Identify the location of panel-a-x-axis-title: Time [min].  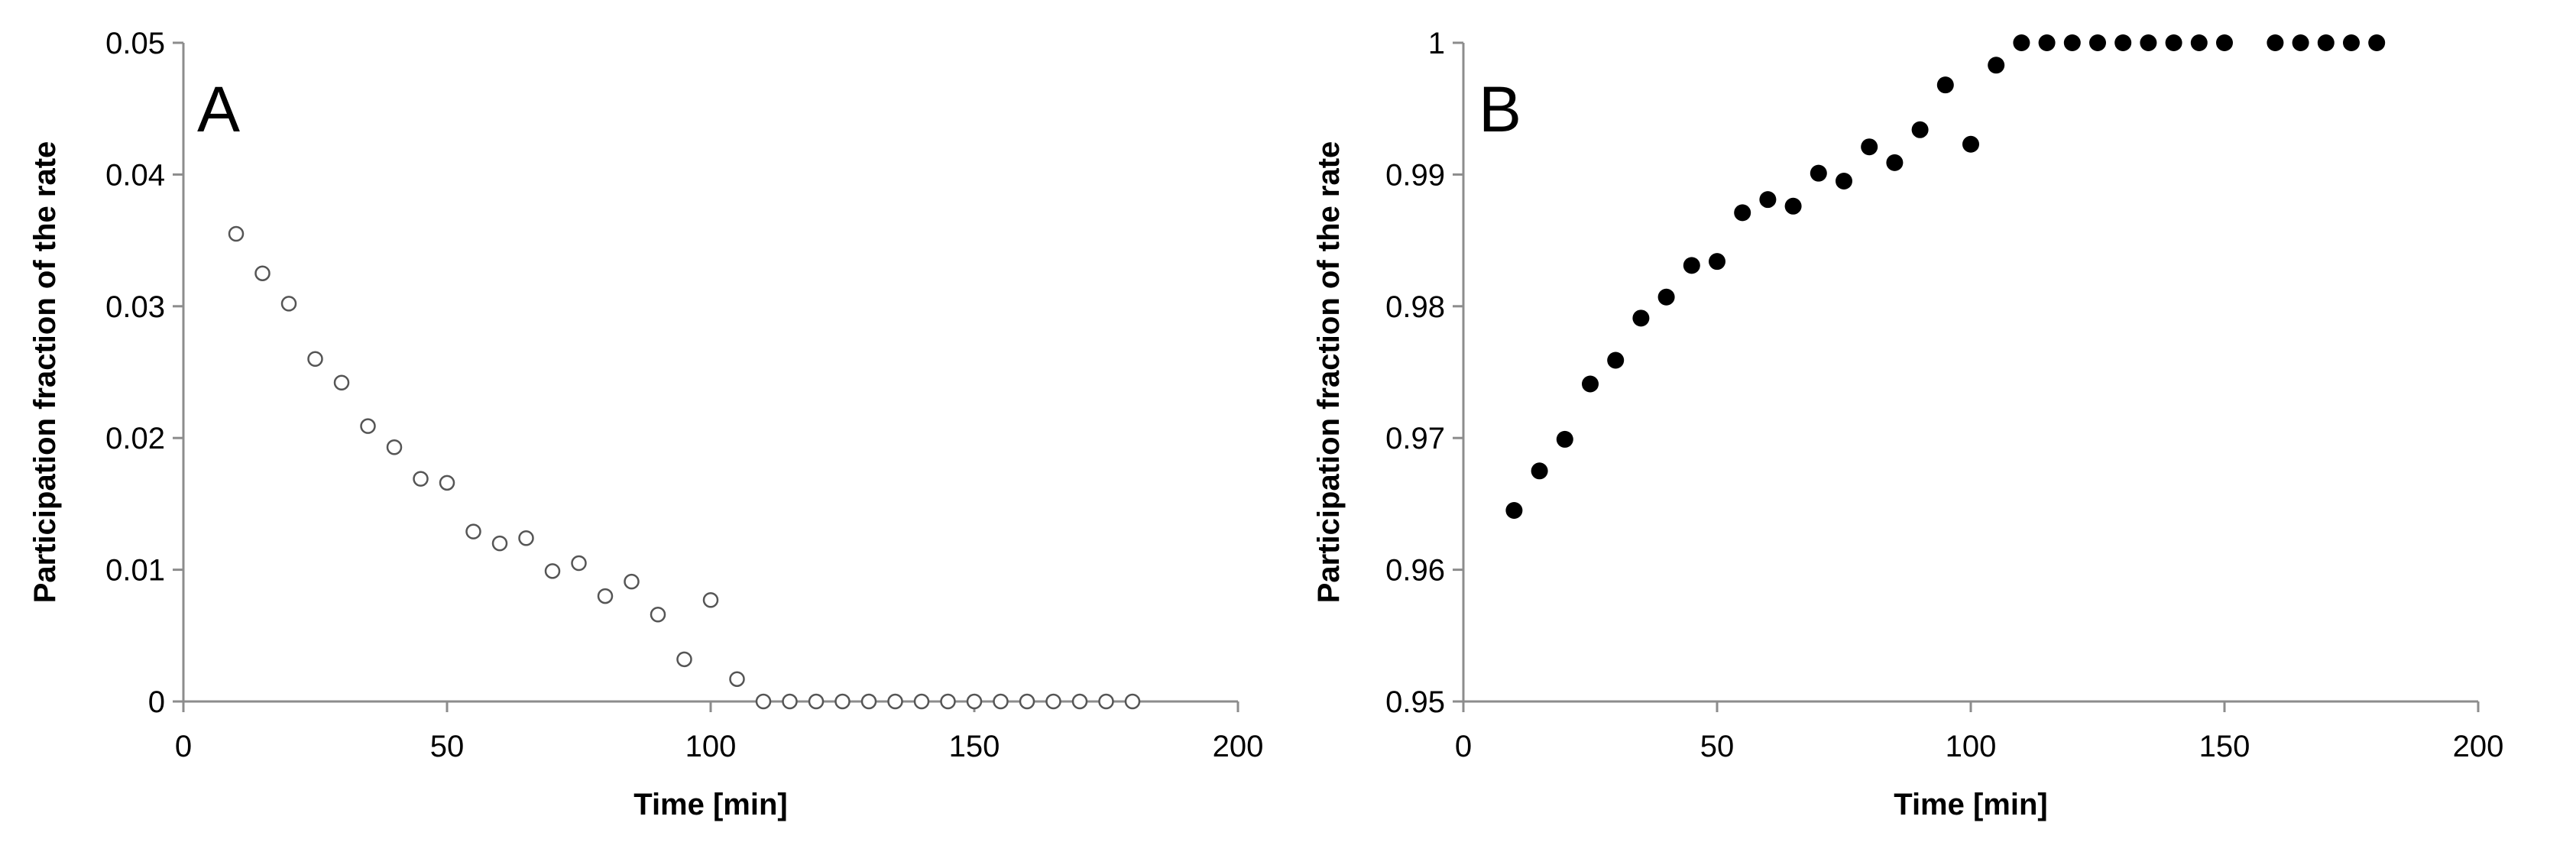
(710, 805).